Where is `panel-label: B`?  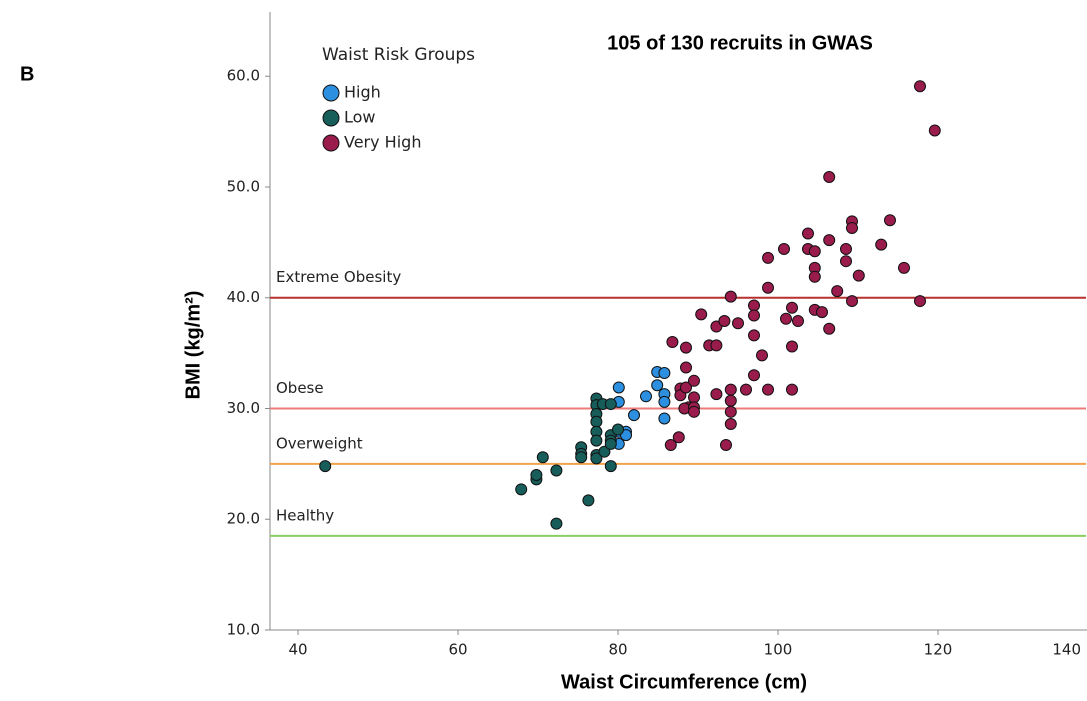 panel-label: B is located at coordinates (27, 74).